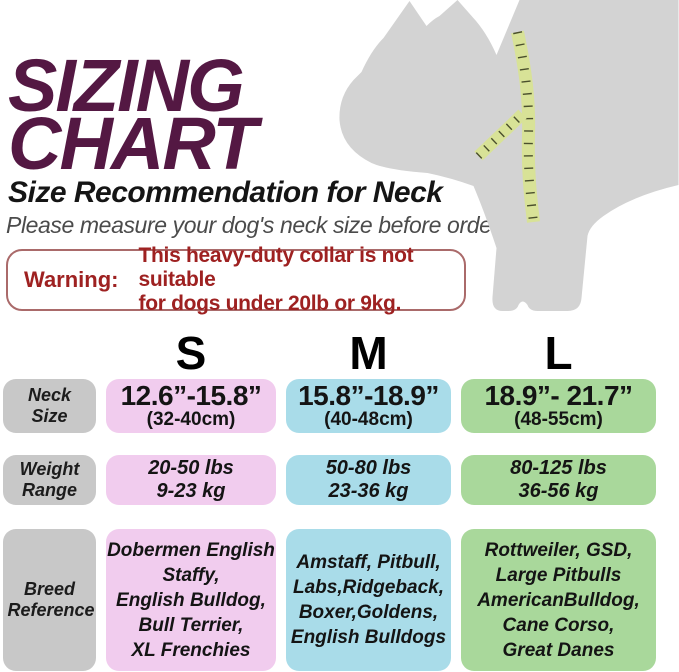 The width and height of the screenshot is (679, 672). I want to click on column-header-m: M, so click(368, 353).